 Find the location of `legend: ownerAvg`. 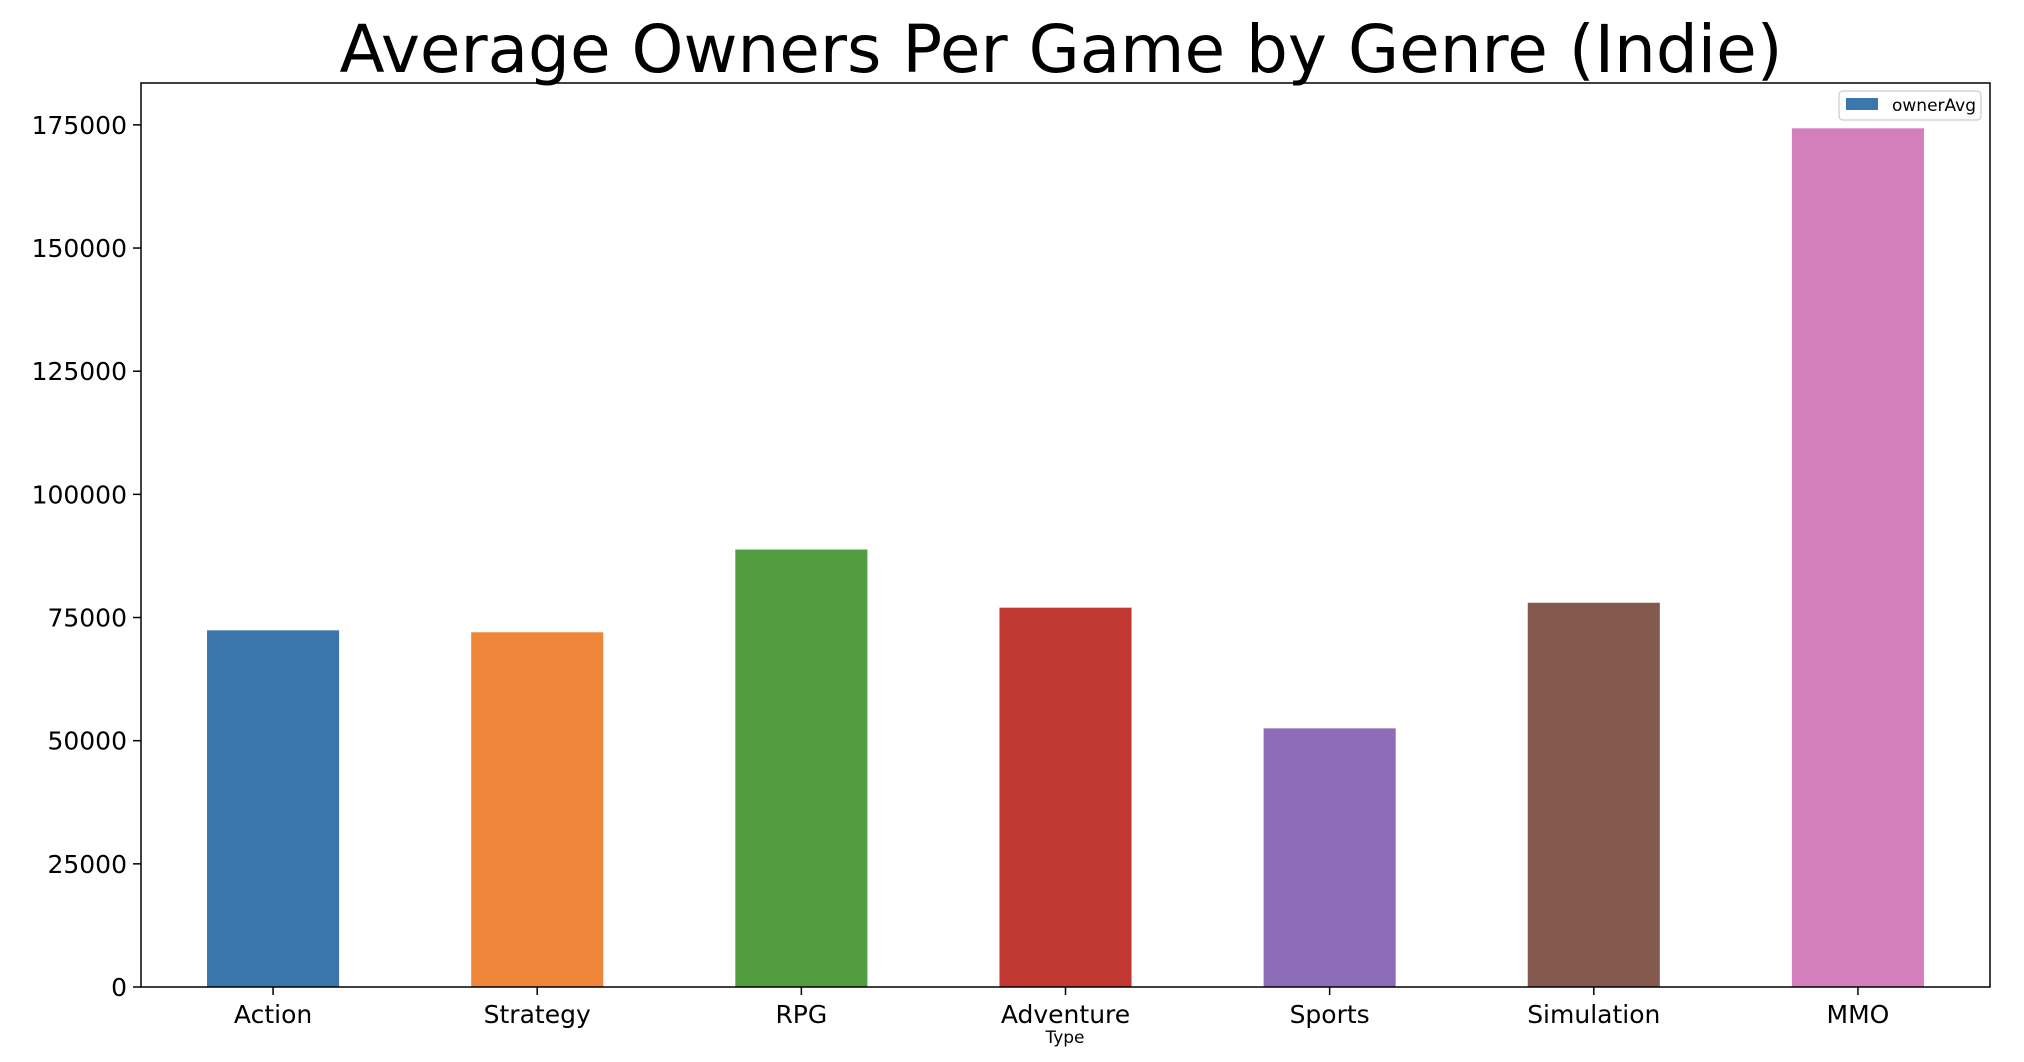

legend: ownerAvg is located at coordinates (1910, 105).